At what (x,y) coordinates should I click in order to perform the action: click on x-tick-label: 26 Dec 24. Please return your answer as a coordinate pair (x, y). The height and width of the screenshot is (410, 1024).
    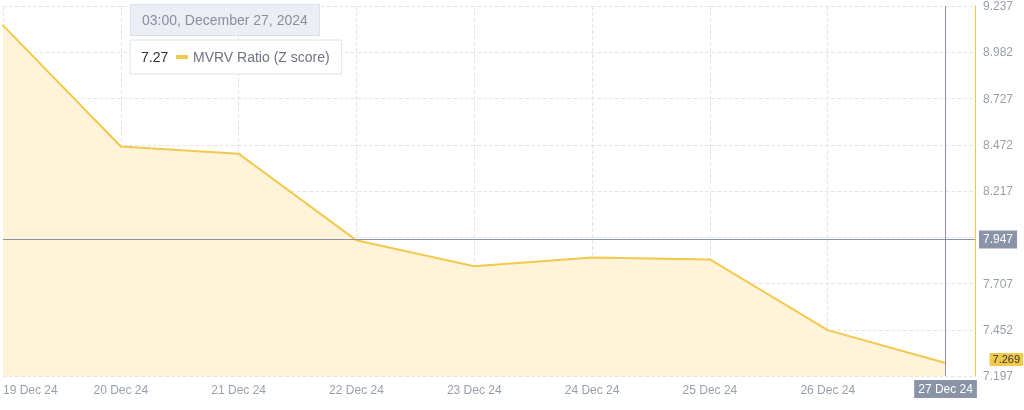
    Looking at the image, I should click on (828, 390).